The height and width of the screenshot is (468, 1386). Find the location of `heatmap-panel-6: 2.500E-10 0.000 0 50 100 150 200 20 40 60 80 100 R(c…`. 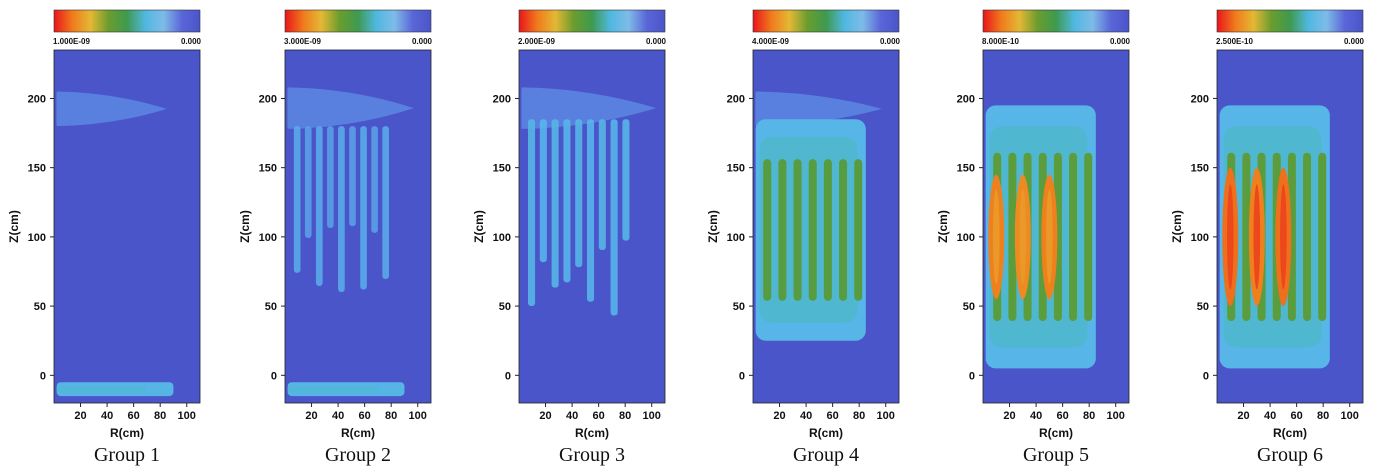

heatmap-panel-6: 2.500E-10 0.000 0 50 100 150 200 20 40 60 80 100 R(c… is located at coordinates (1267, 237).